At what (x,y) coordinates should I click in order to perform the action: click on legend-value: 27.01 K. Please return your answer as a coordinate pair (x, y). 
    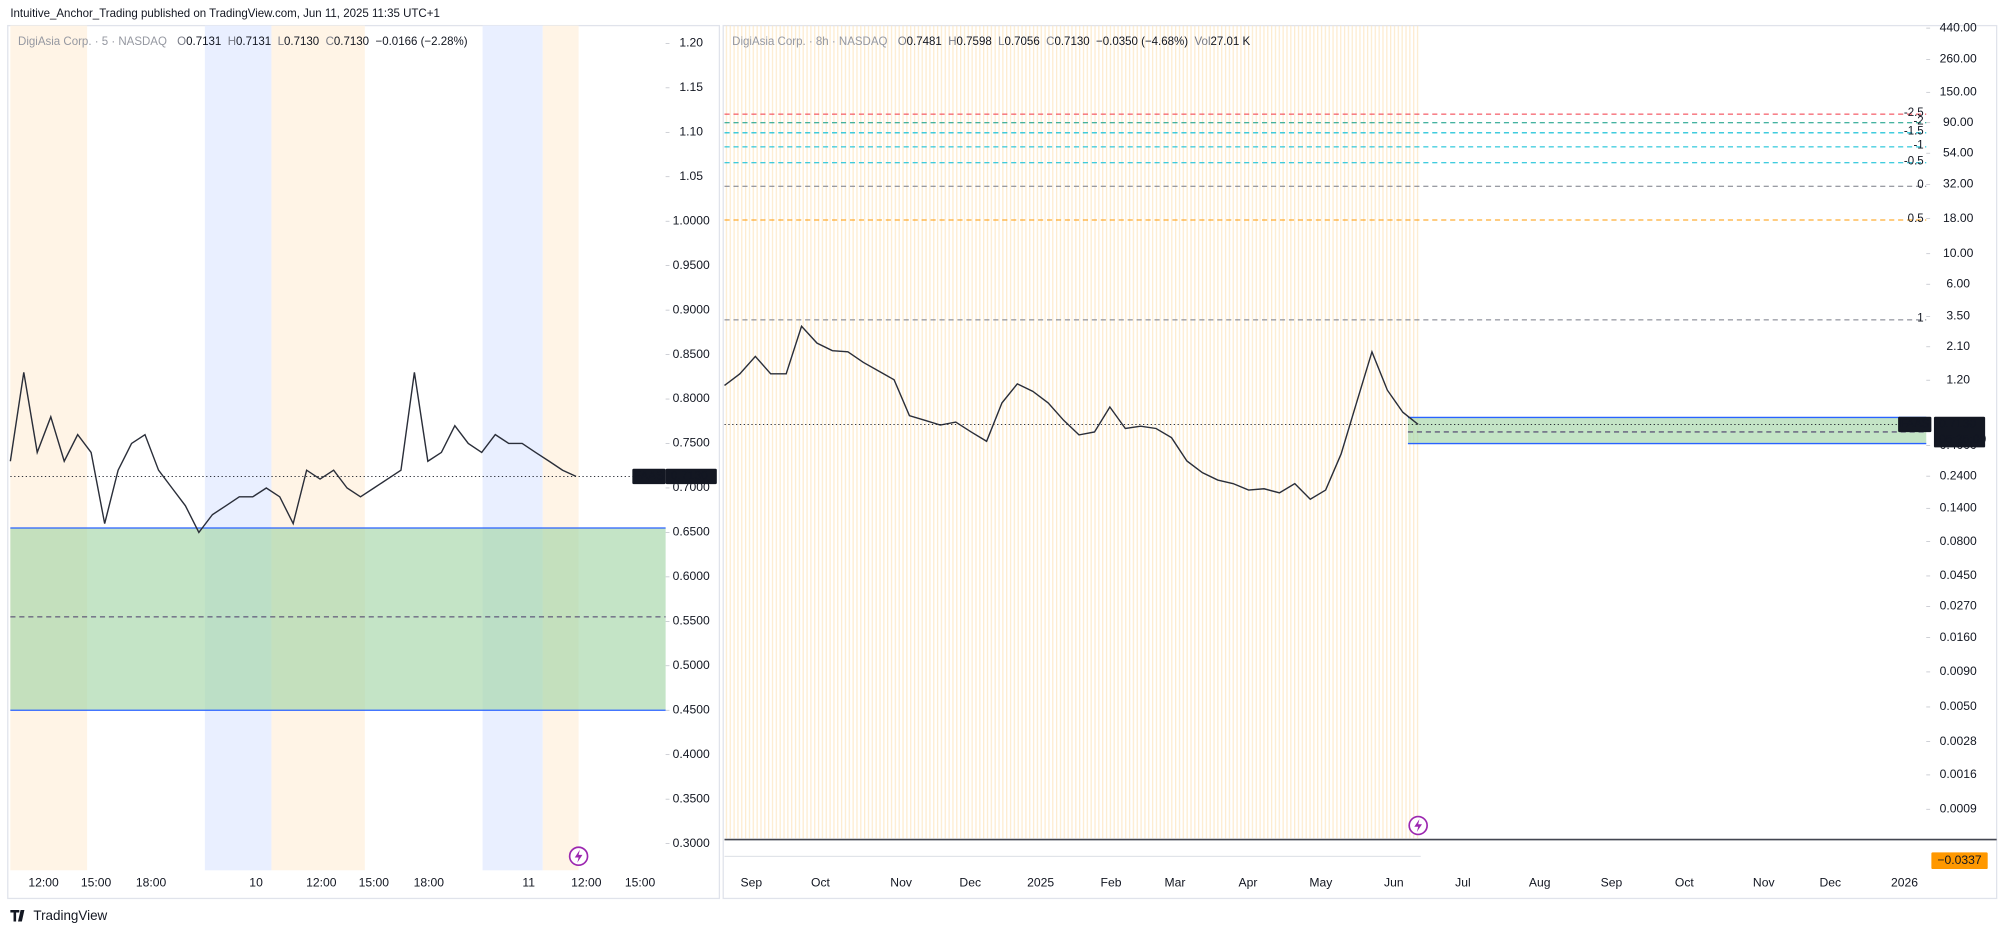
    Looking at the image, I should click on (1231, 42).